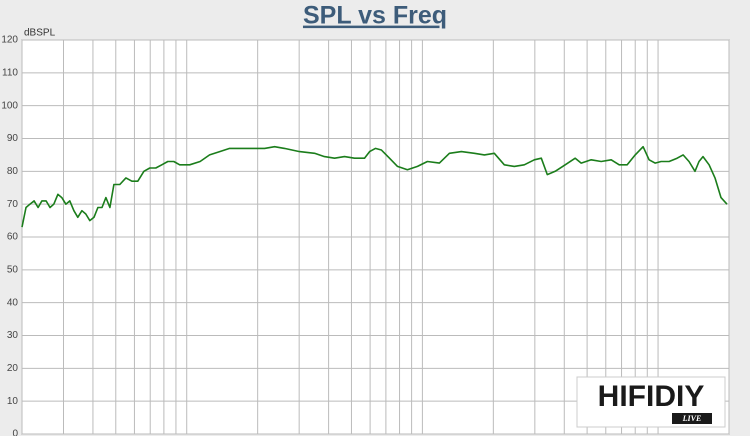  Describe the element at coordinates (9, 105) in the screenshot. I see `y-tick-label: 100` at that location.